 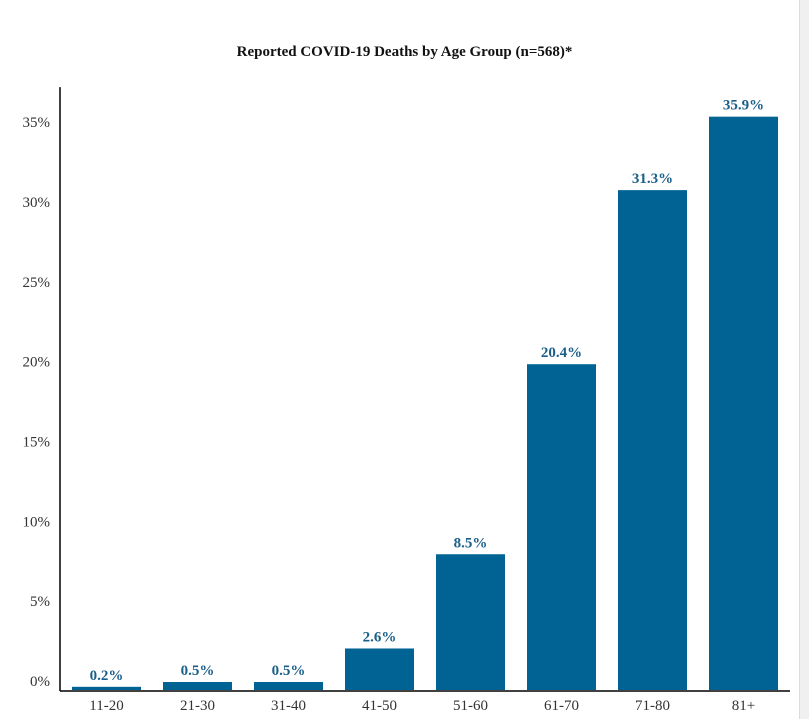 What do you see at coordinates (561, 353) in the screenshot?
I see `bar-value-label: 20.4%` at bounding box center [561, 353].